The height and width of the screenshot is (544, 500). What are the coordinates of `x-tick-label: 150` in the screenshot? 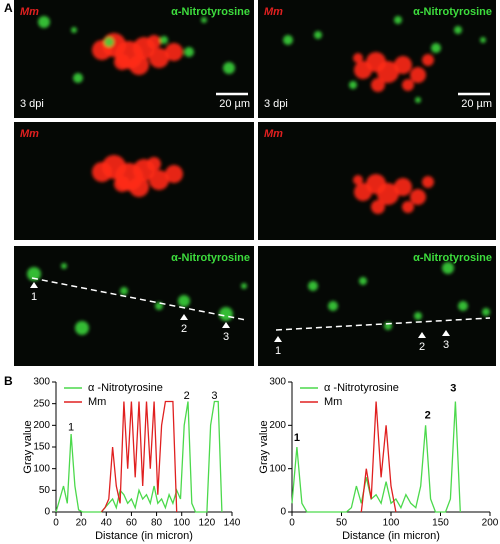 It's located at (440, 523).